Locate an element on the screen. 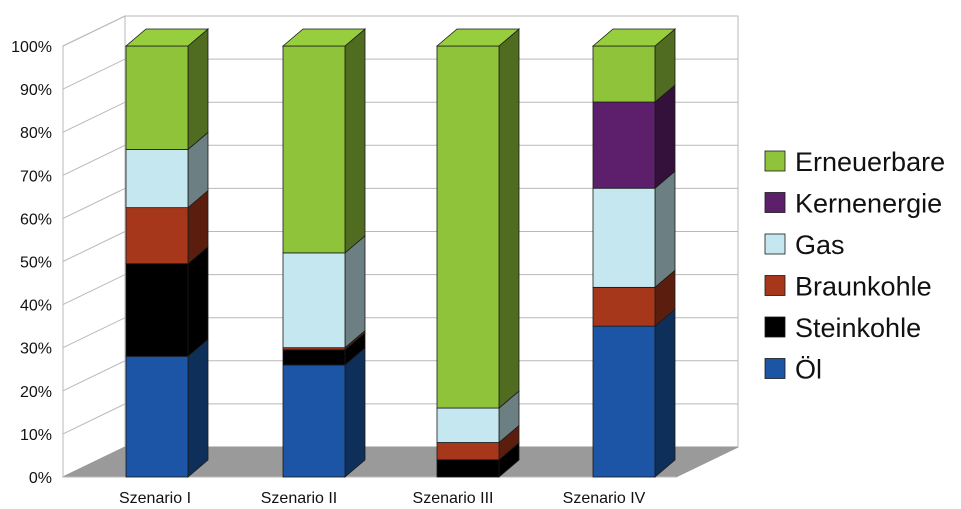 The image size is (961, 509). y-tick-label: 30% is located at coordinates (36, 349).